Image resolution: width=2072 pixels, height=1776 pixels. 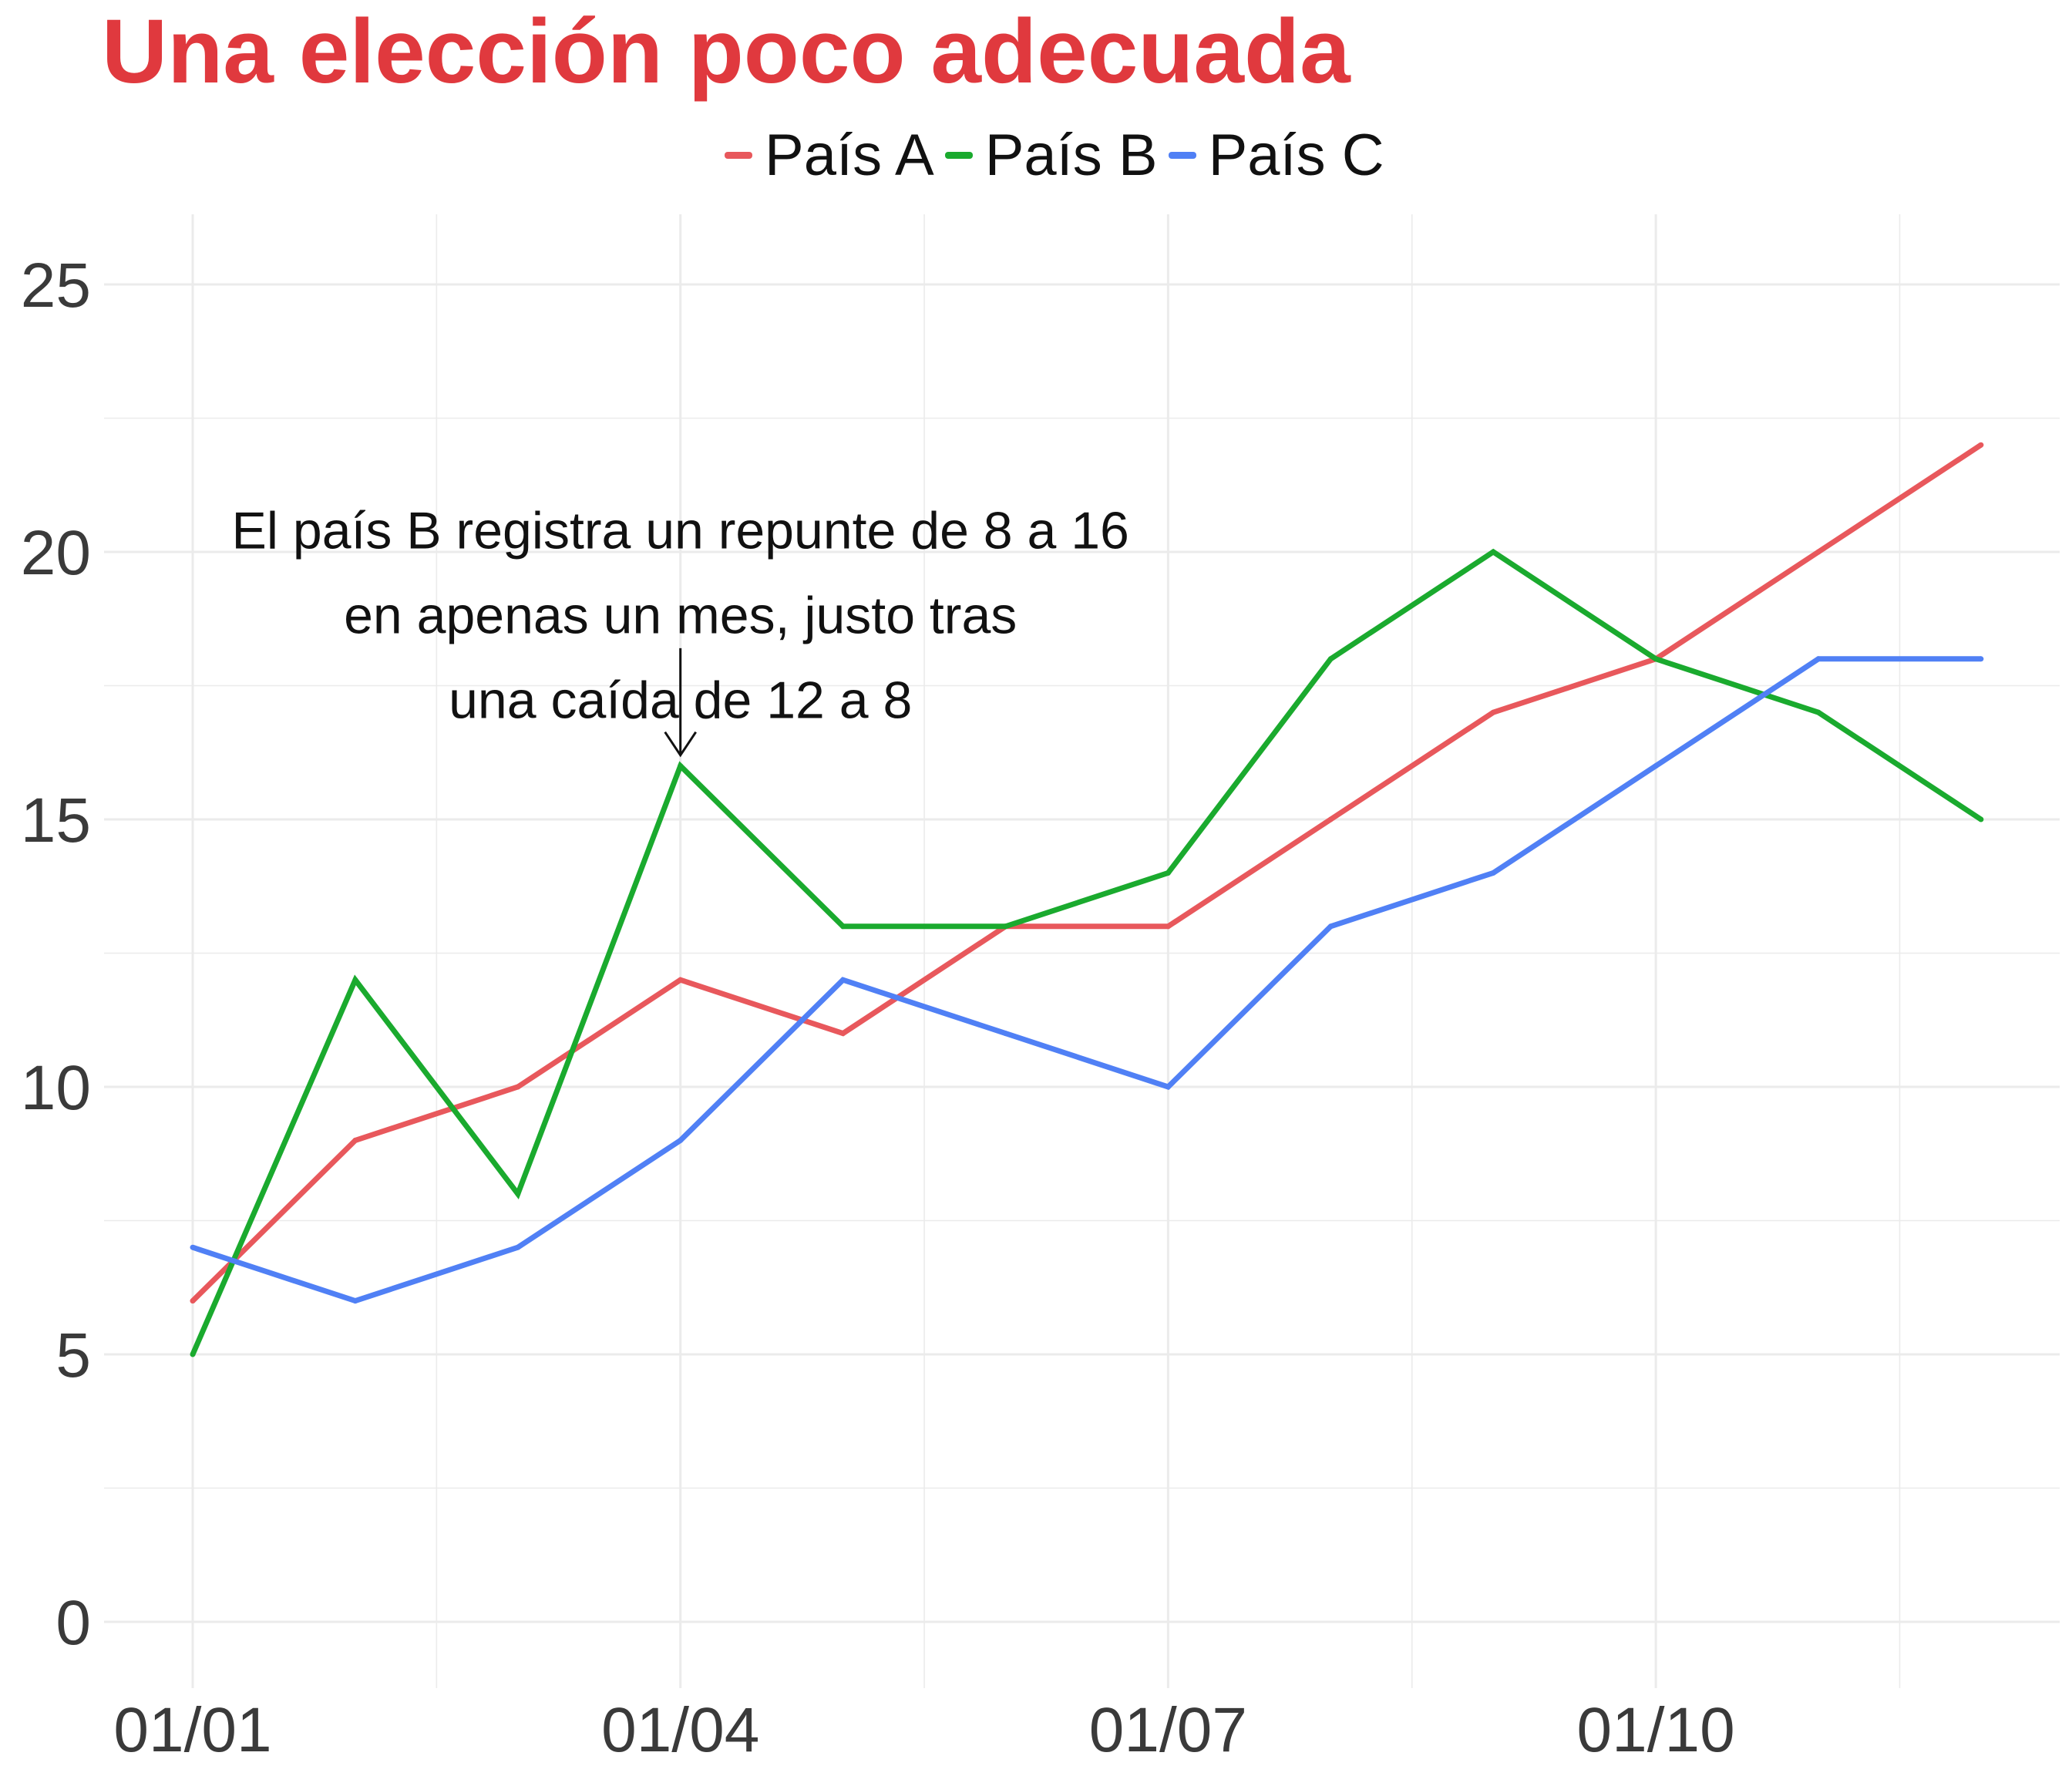 What do you see at coordinates (1168, 1730) in the screenshot?
I see `x-tick-label: 01/07` at bounding box center [1168, 1730].